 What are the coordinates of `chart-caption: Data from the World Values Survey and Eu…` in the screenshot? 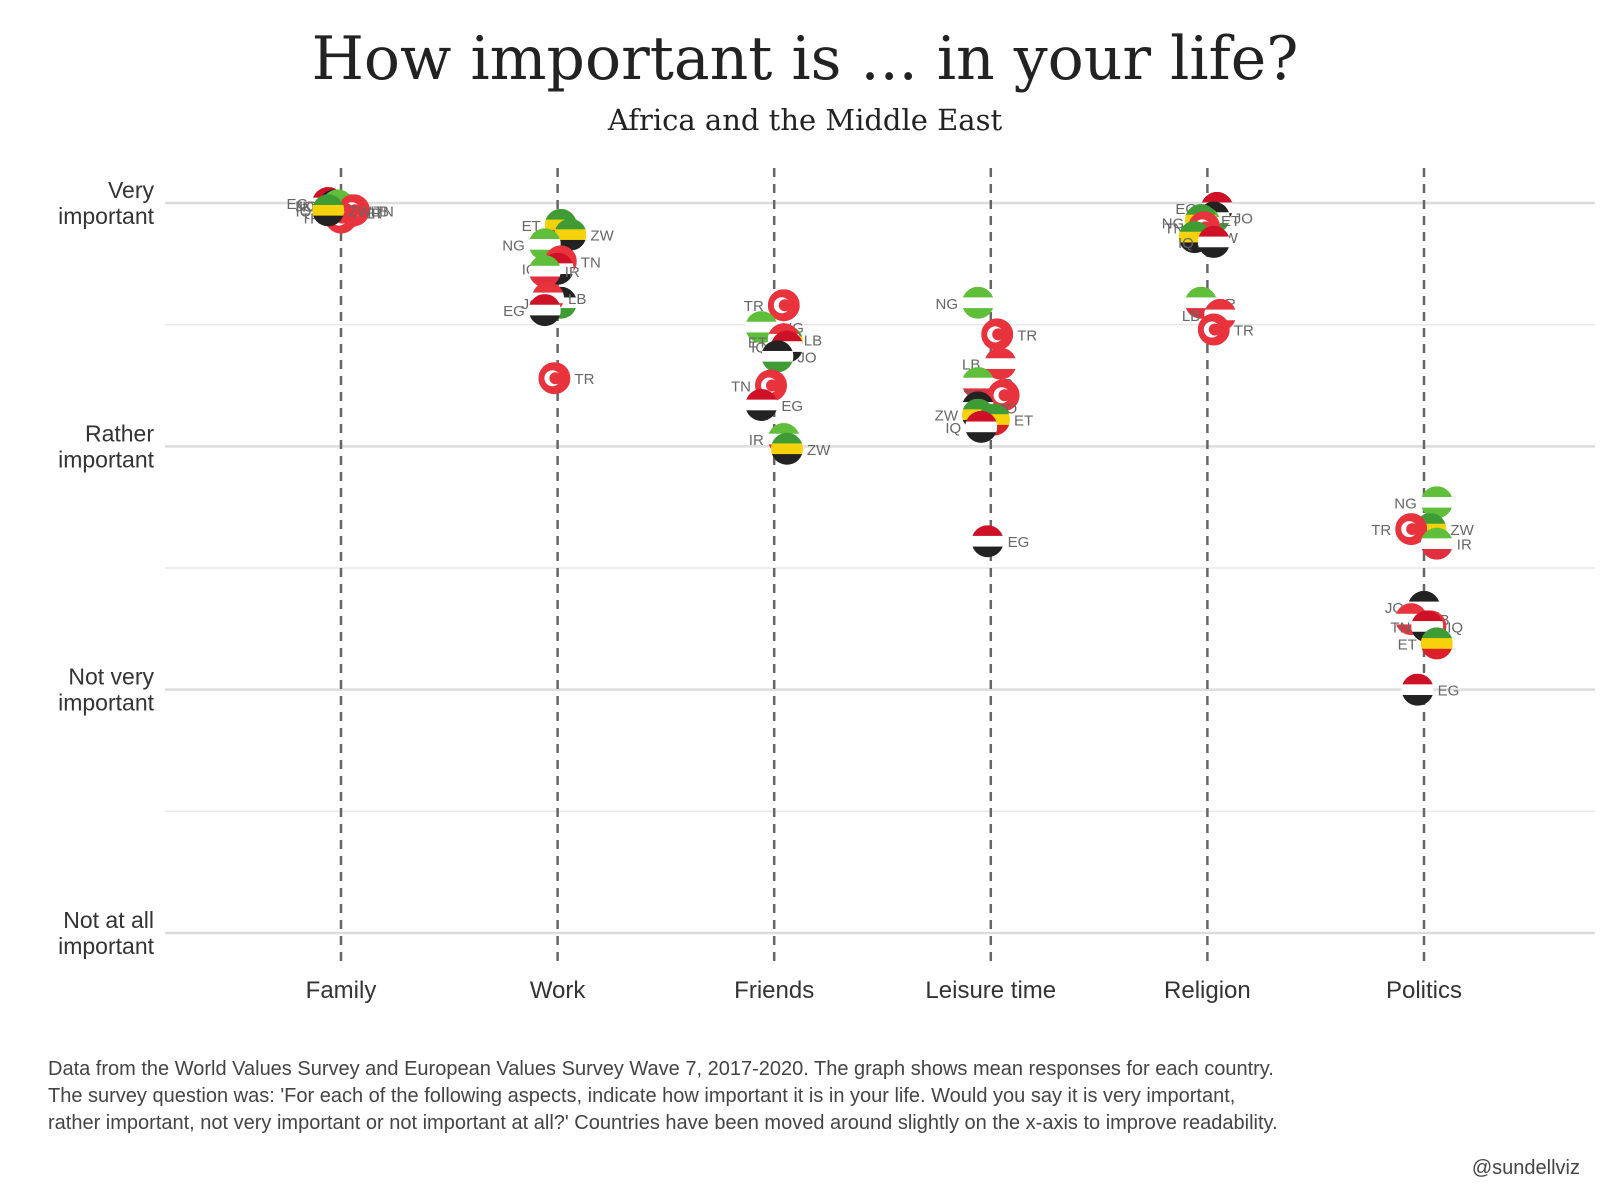 It's located at (788, 1096).